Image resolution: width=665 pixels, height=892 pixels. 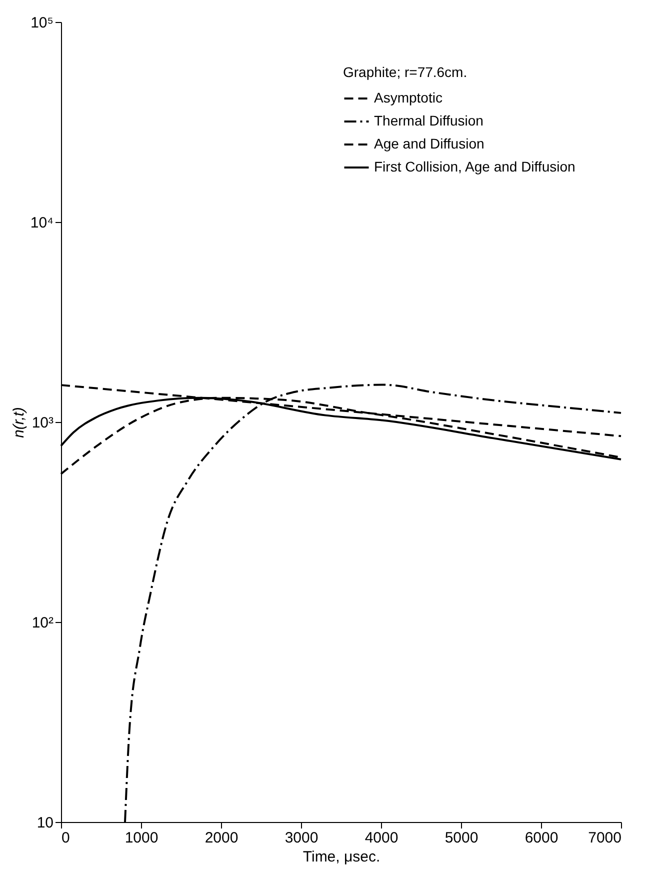 What do you see at coordinates (341, 857) in the screenshot?
I see `x-axis-title: Time, μsec.` at bounding box center [341, 857].